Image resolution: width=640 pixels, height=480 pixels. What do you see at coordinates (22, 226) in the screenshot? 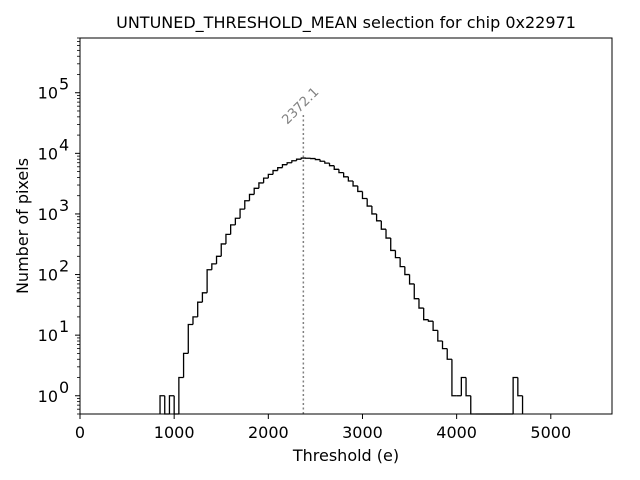
I see `y-axis-title: Number of pixels` at bounding box center [22, 226].